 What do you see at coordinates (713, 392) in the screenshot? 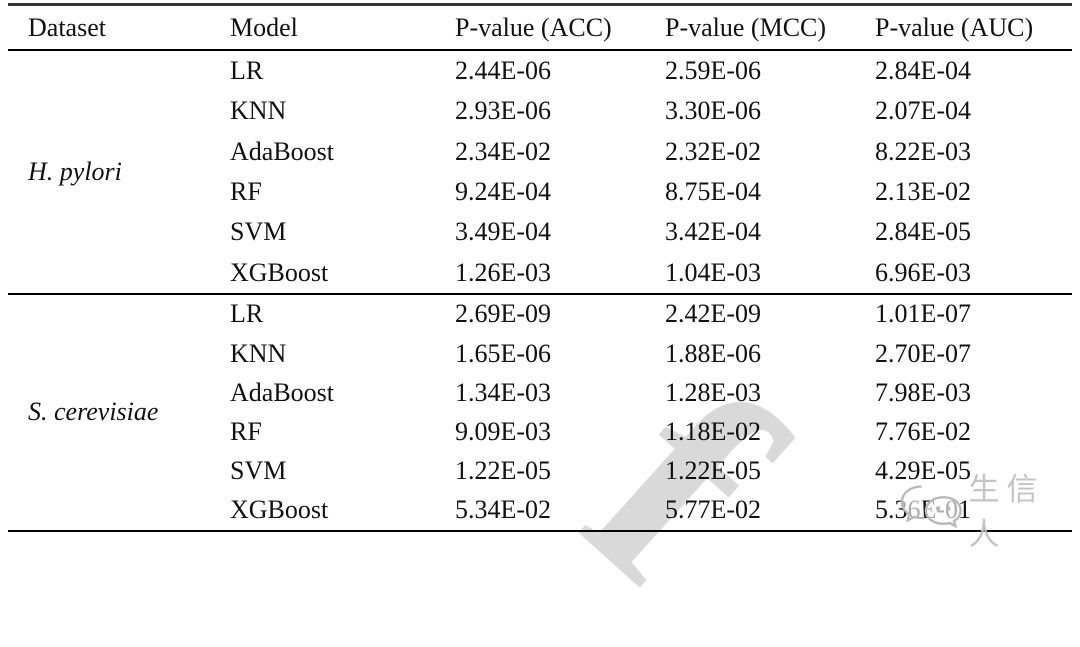
I see `pvalue-mcc-cell: 1.28E-03` at bounding box center [713, 392].